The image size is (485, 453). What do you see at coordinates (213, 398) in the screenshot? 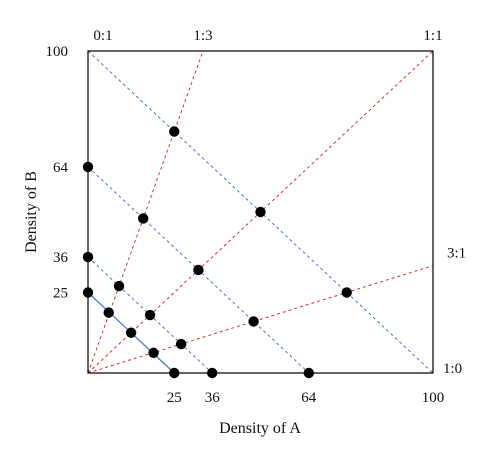
I see `x-tick-36: 36` at bounding box center [213, 398].